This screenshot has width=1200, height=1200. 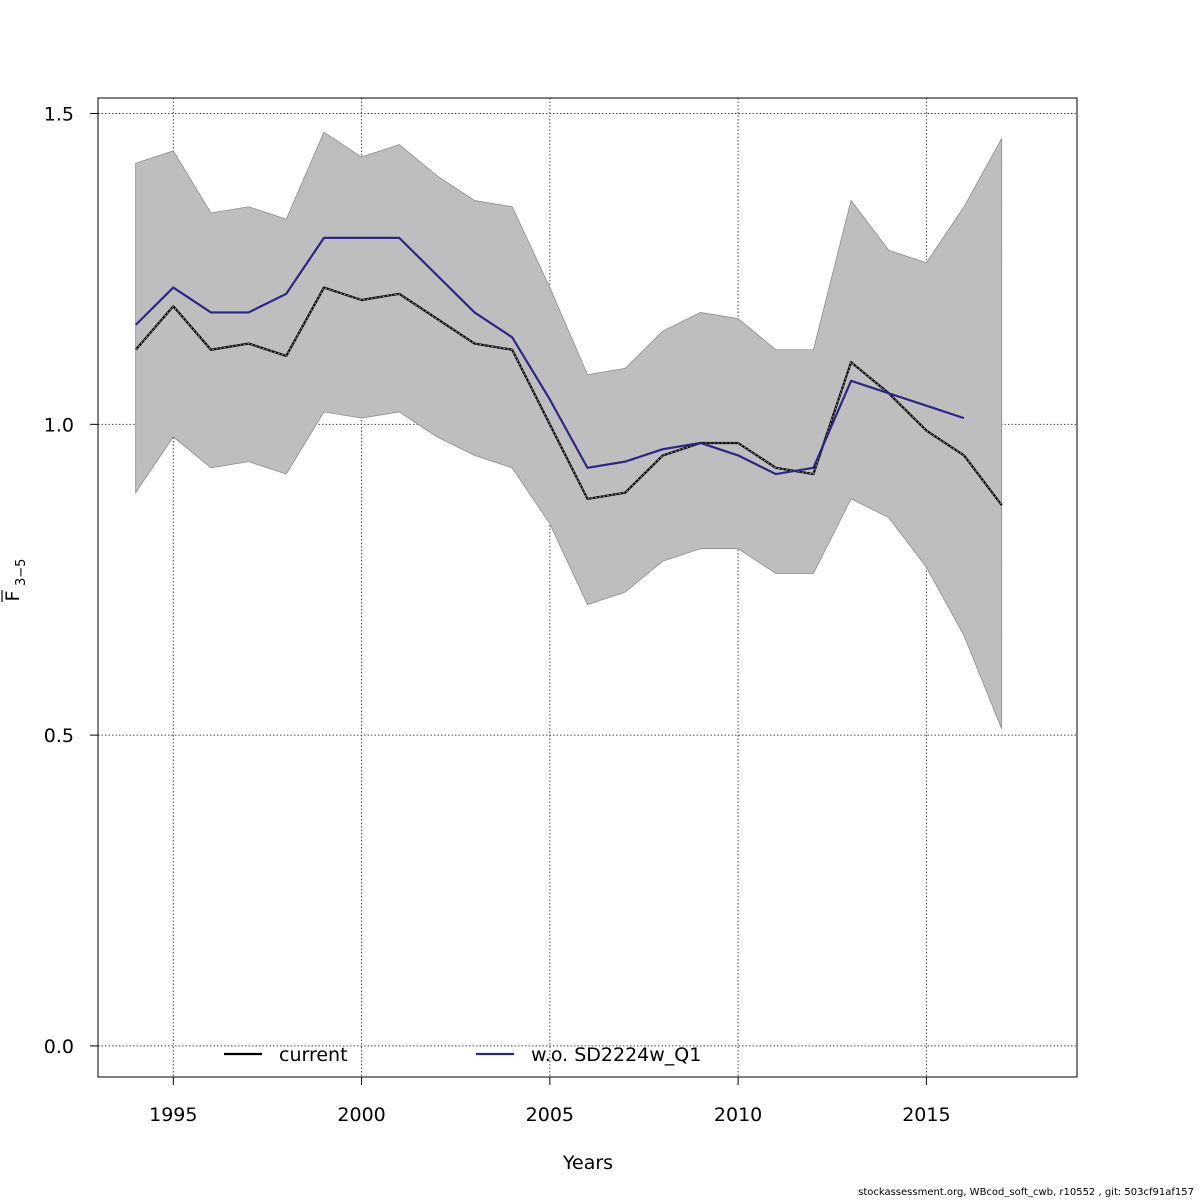 I want to click on y-tick-label: 1.5, so click(x=59, y=115).